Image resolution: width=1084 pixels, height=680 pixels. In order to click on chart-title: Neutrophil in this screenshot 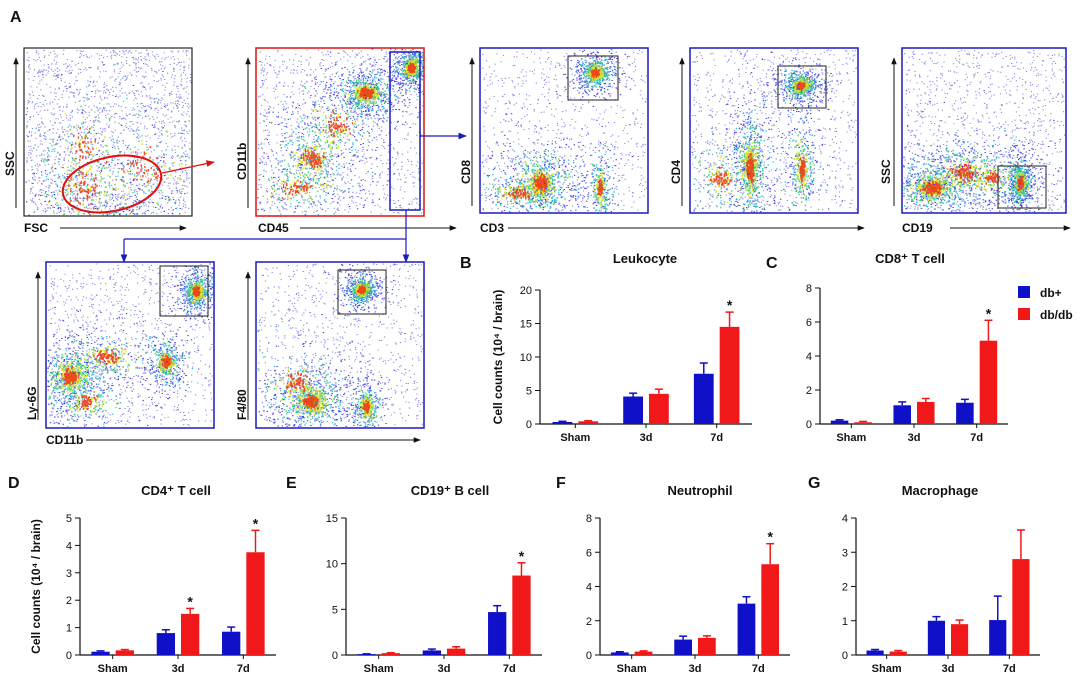, I will do `click(700, 490)`.